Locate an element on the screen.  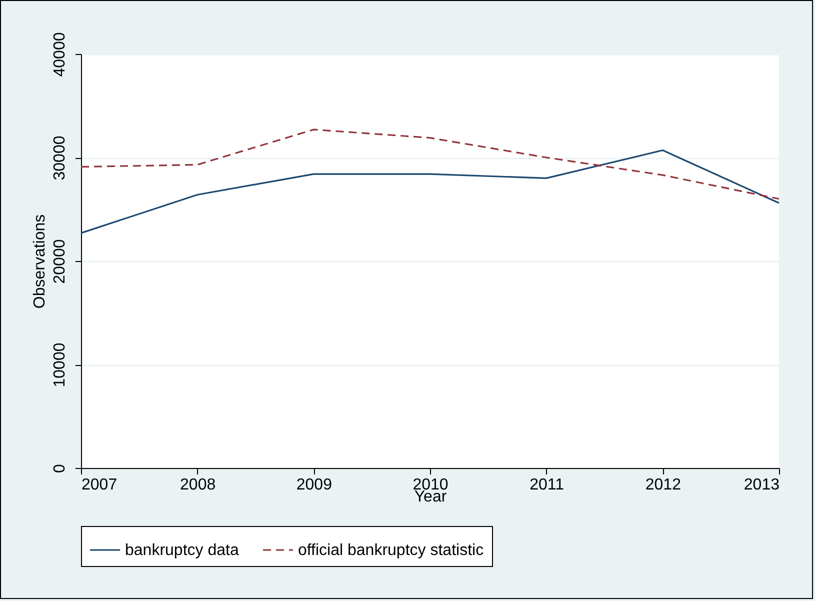
y-axis-title: Observations is located at coordinates (40, 261).